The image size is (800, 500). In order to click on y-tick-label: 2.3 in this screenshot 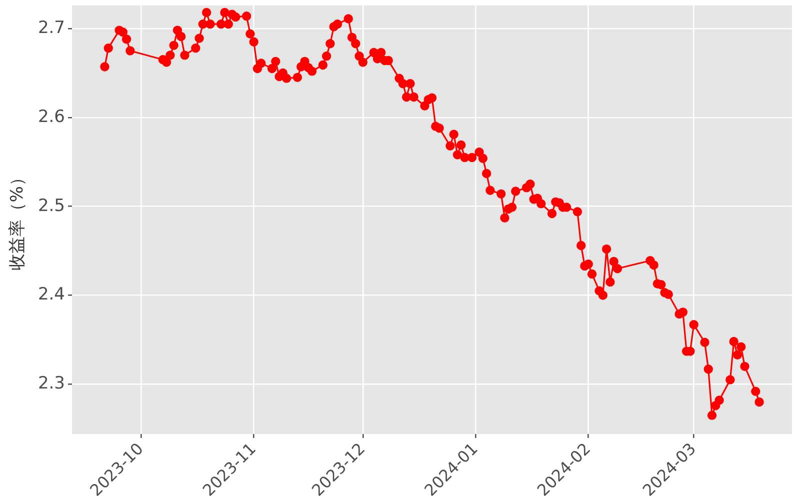, I will do `click(51, 384)`.